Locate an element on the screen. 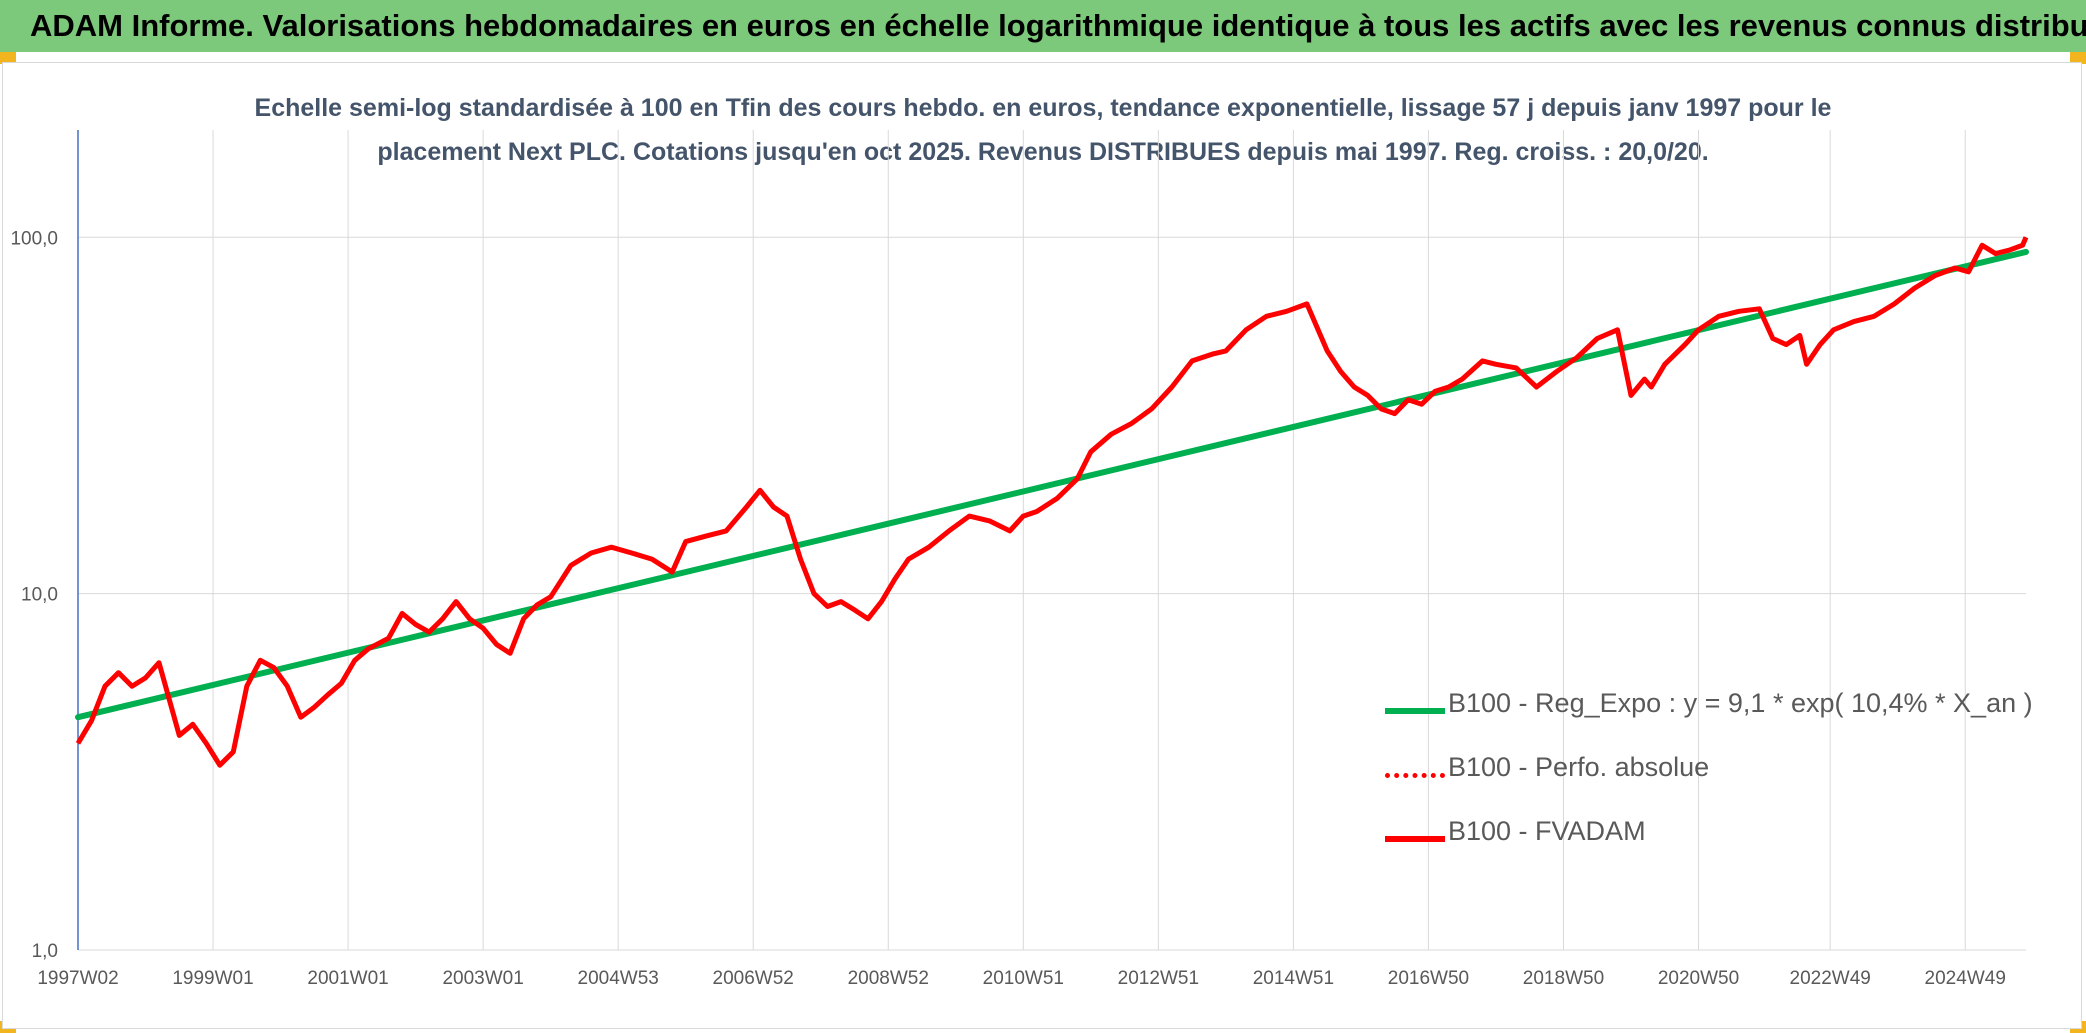 Image resolution: width=2086 pixels, height=1033 pixels. y-tick-label: 100,0 is located at coordinates (34, 238).